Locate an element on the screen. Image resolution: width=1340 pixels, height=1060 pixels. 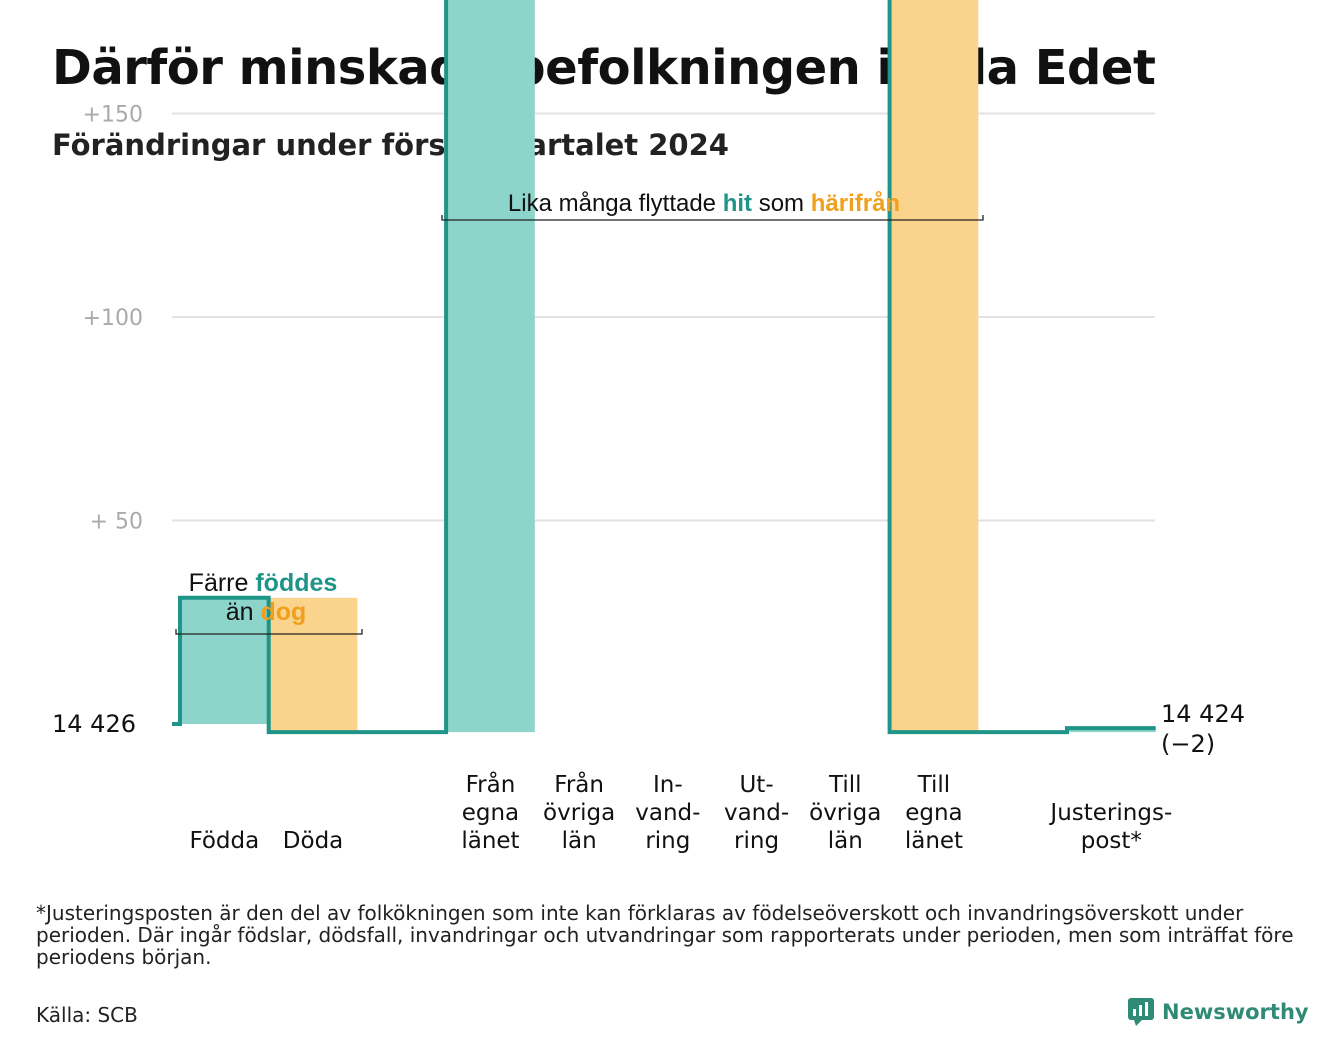
category-label: Döda is located at coordinates (313, 841).